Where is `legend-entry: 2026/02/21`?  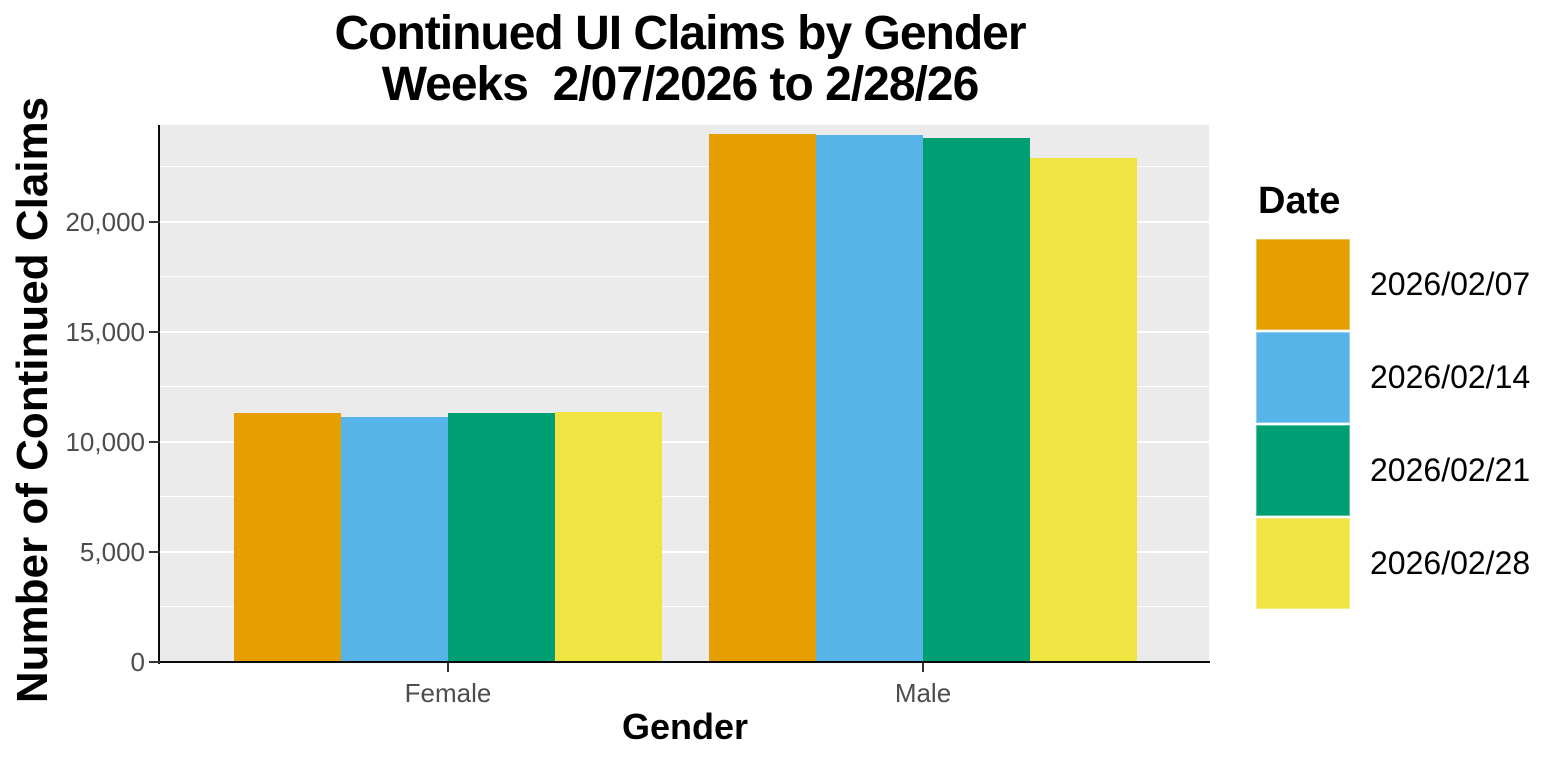 legend-entry: 2026/02/21 is located at coordinates (1393, 470).